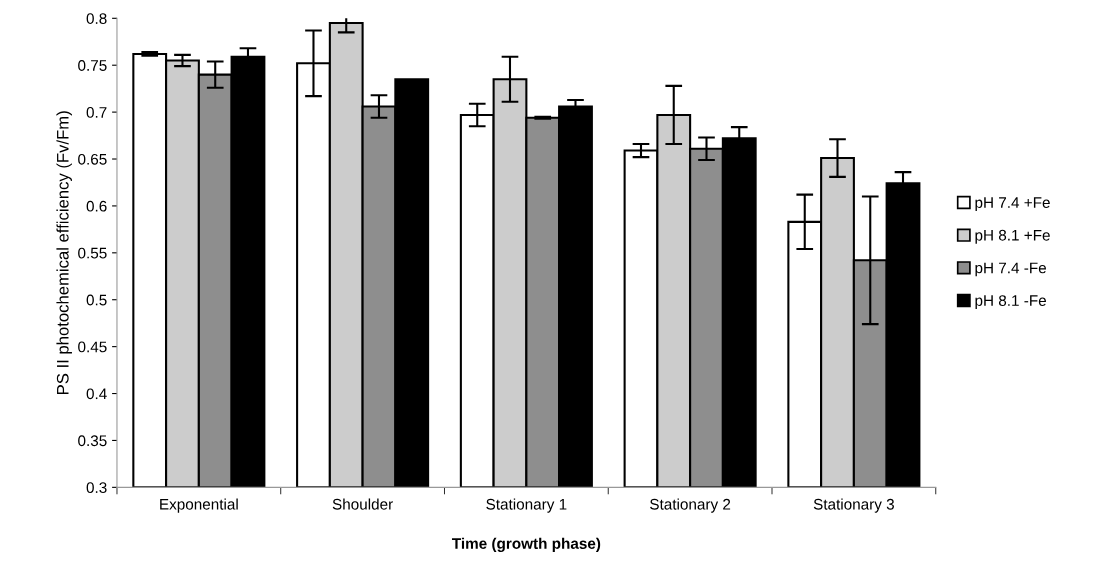 This screenshot has height=572, width=1114. I want to click on legend-label: pH 8.1 -Fe, so click(1010, 302).